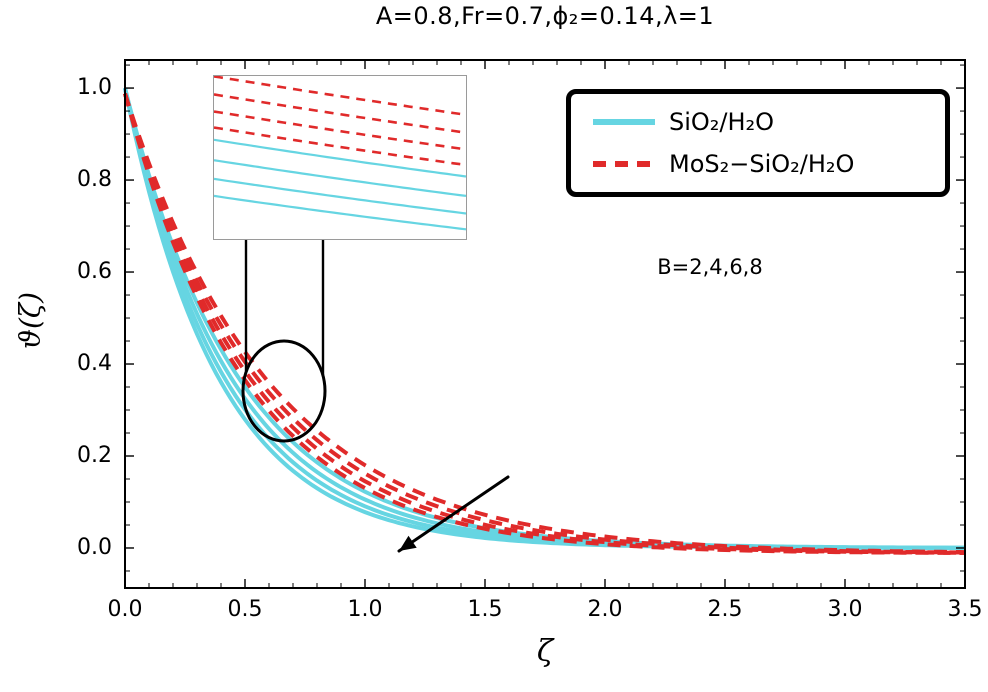  I want to click on inset-curve-sio2-b6, so click(340, 196).